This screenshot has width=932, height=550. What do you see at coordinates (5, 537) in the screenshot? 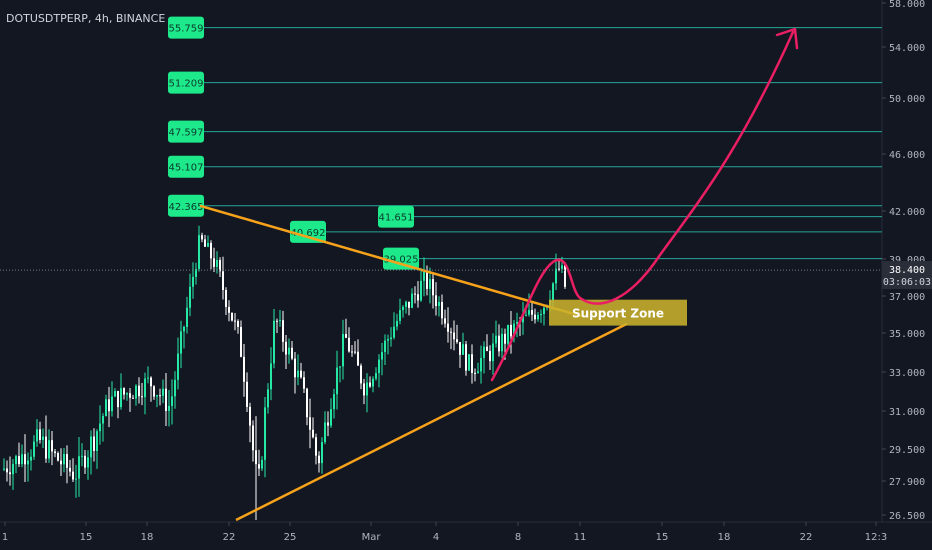
I see `x-tick-label: 1` at bounding box center [5, 537].